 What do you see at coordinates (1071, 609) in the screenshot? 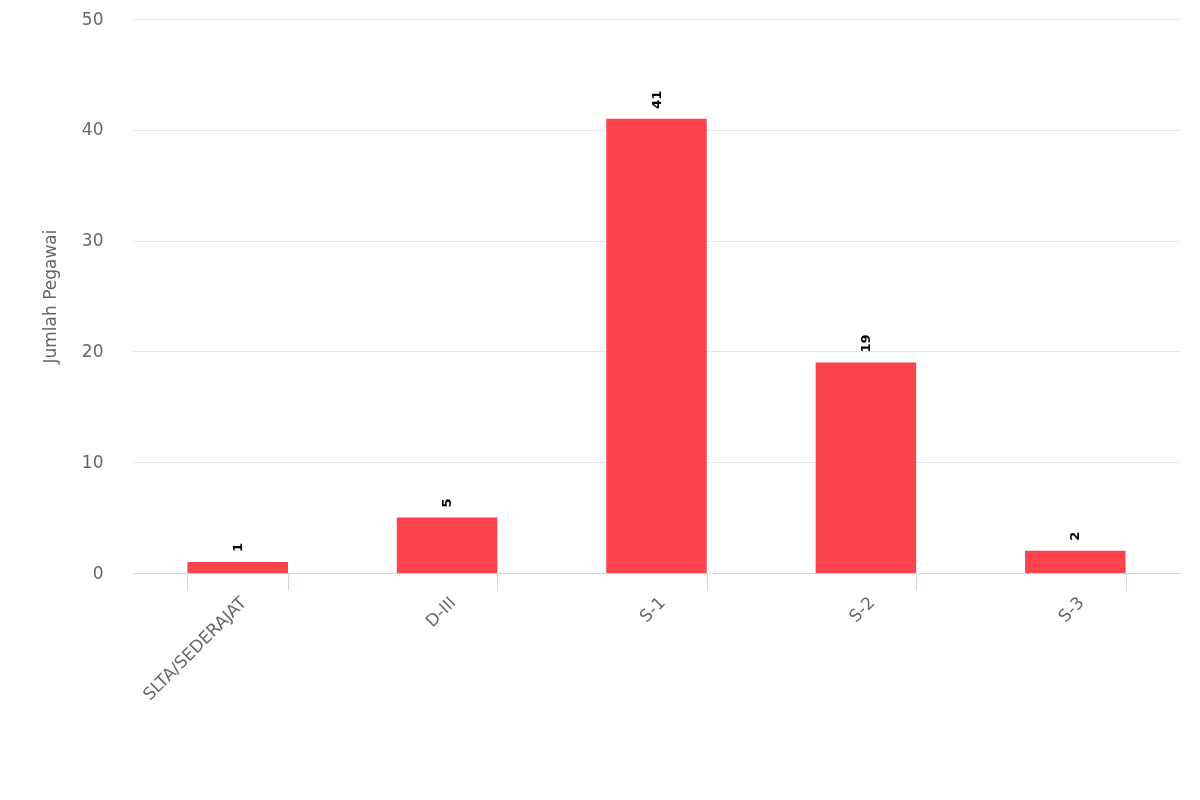
I see `x-tick-label: S-3` at bounding box center [1071, 609].